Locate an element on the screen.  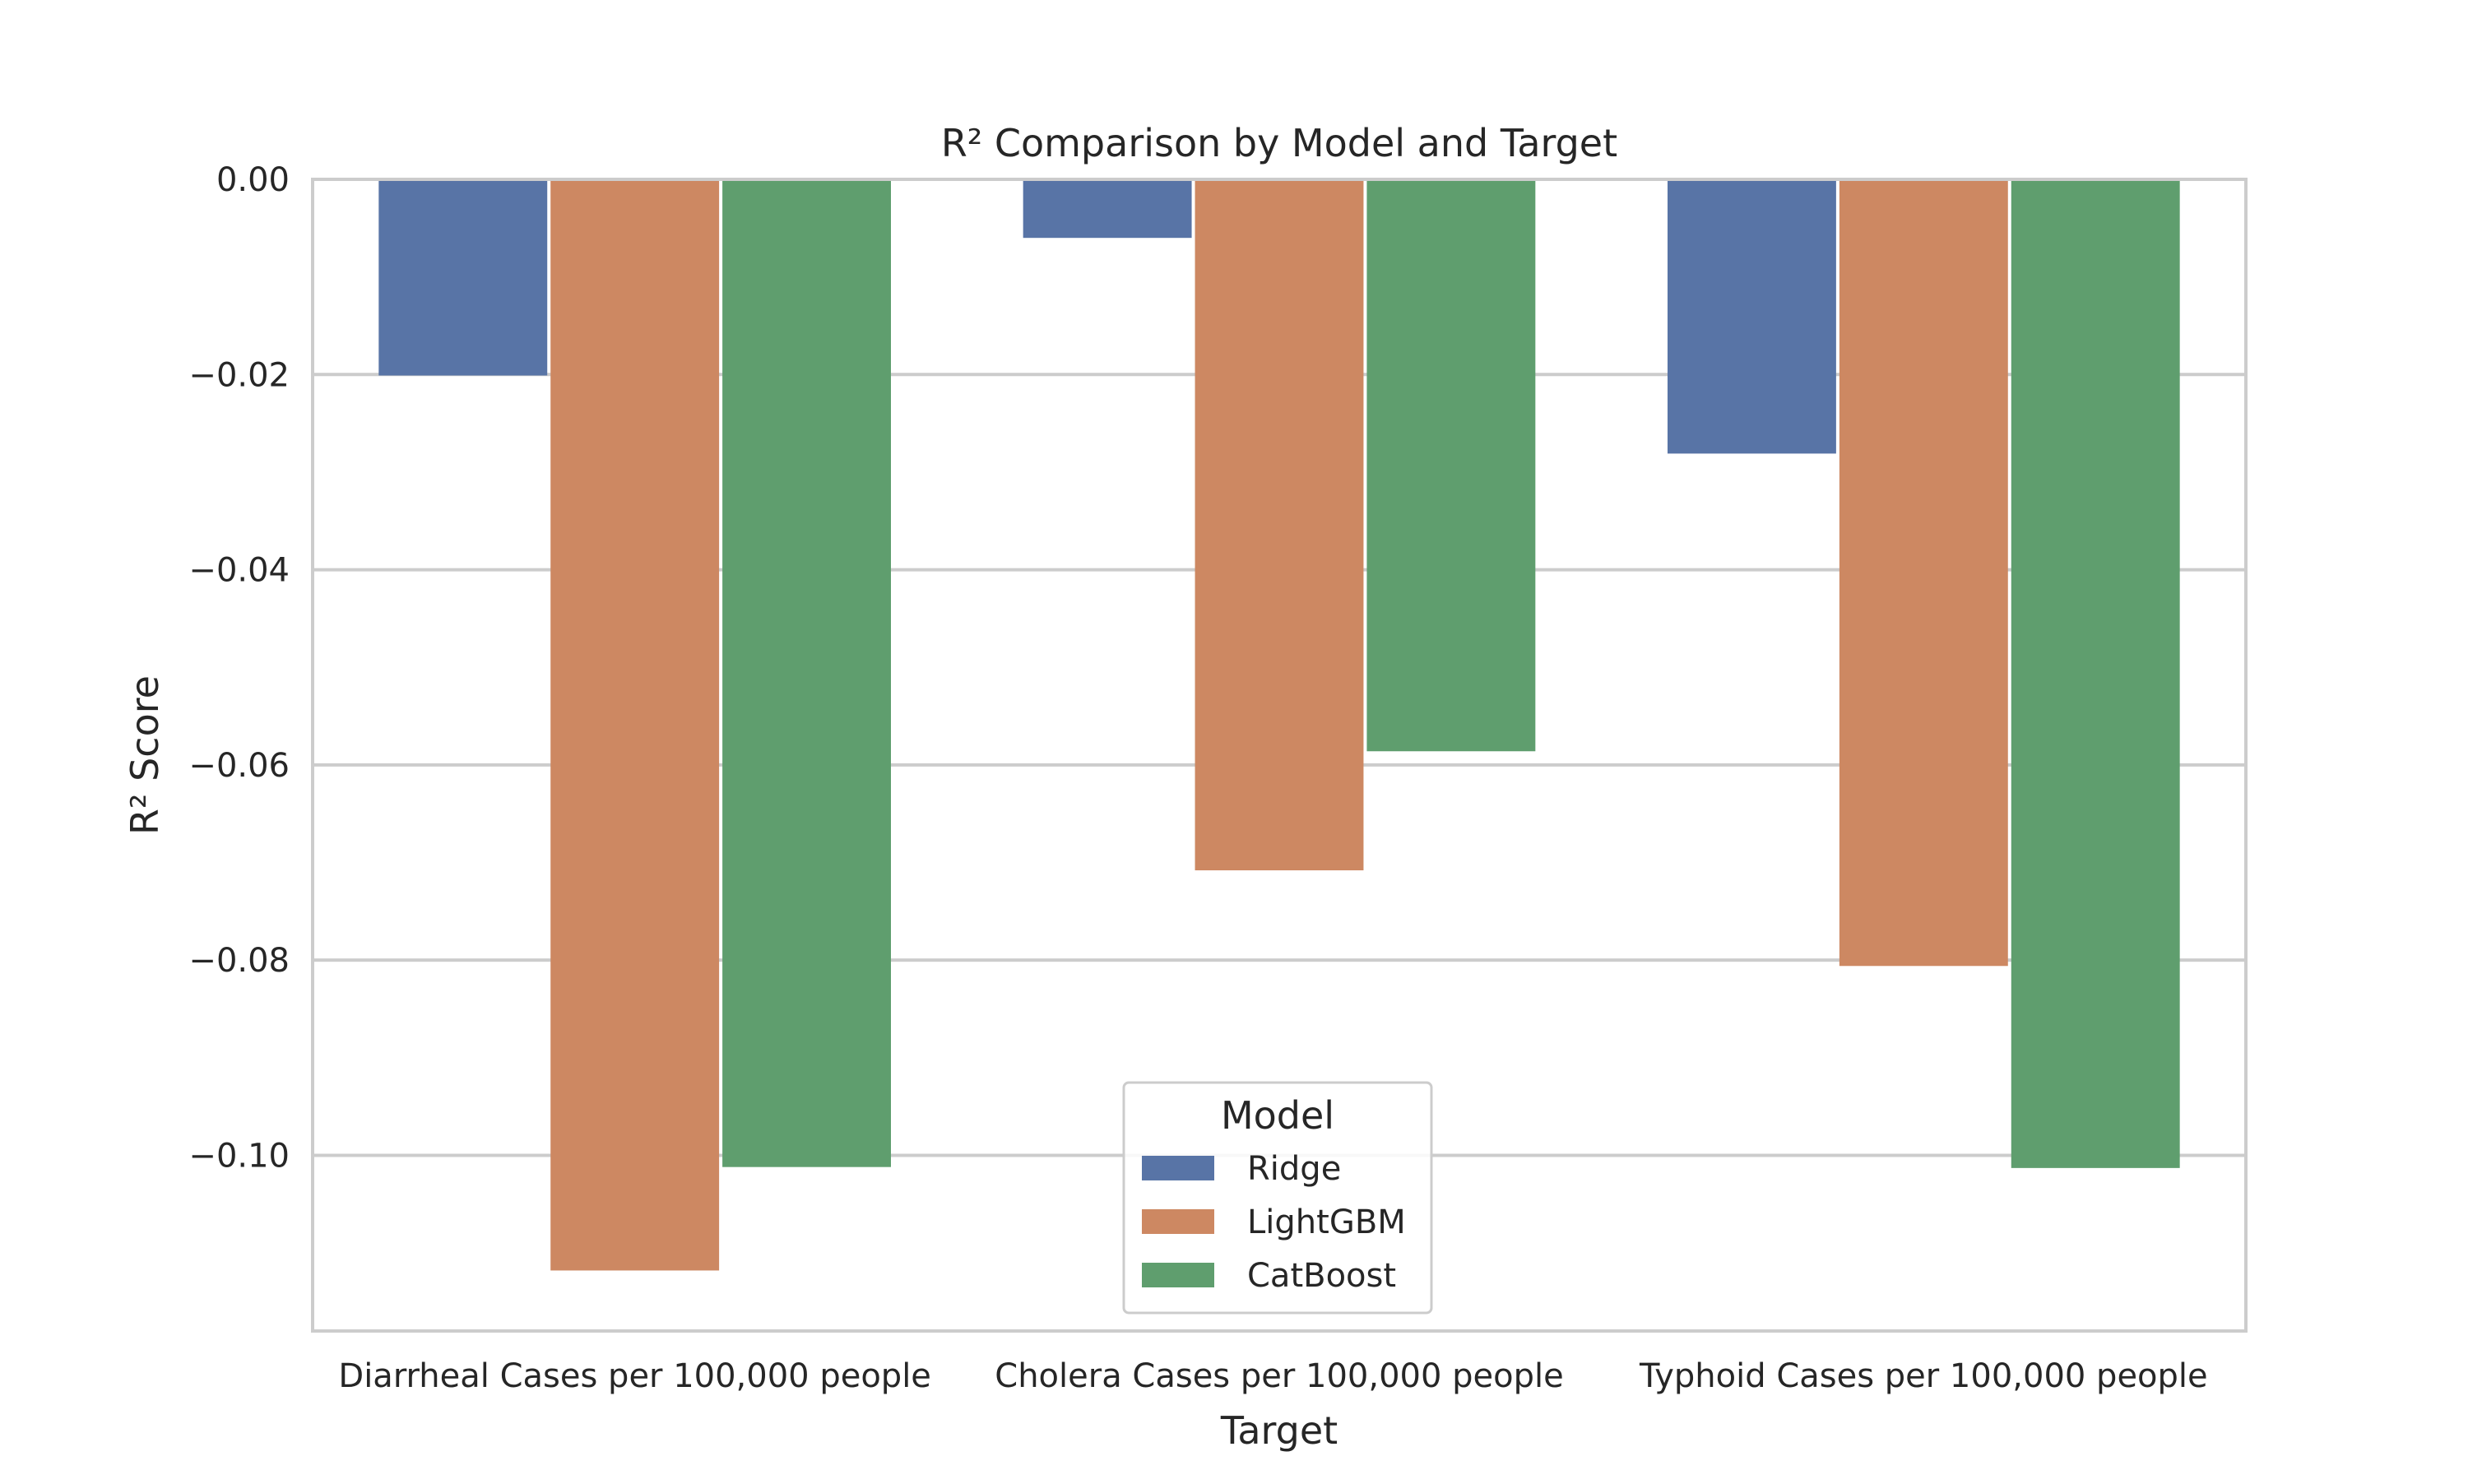
y-tick-label: 0.00 is located at coordinates (253, 180).